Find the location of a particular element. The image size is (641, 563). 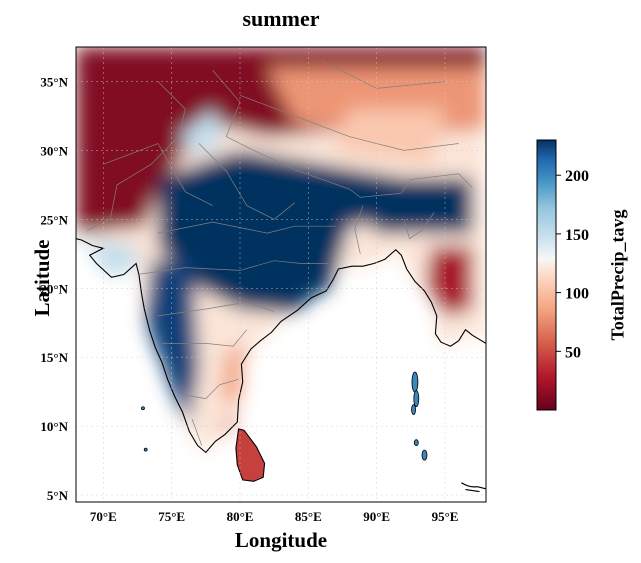

y-tick-label: 25°N is located at coordinates (54, 219).